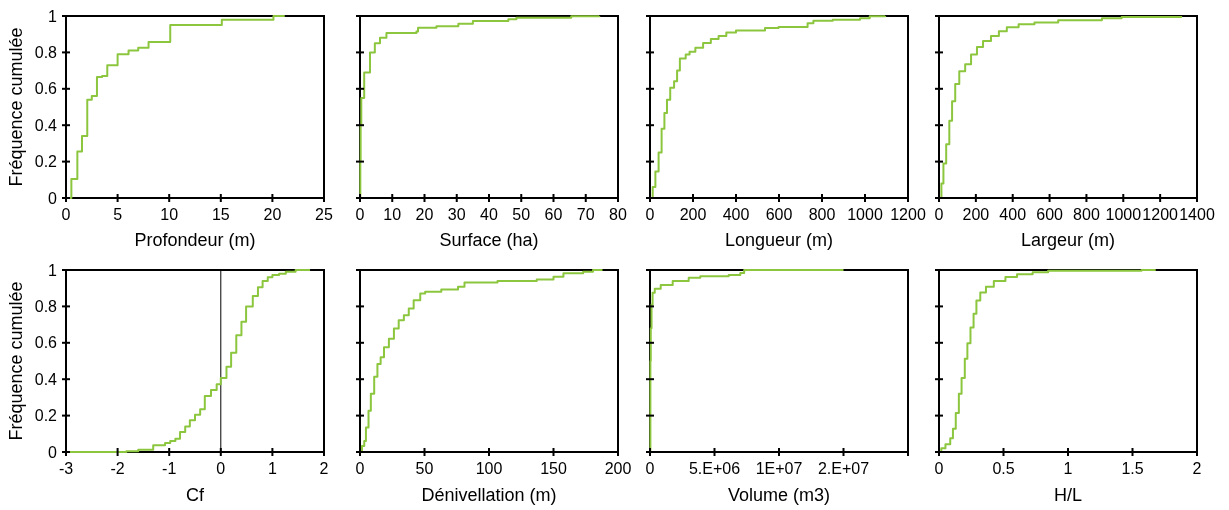  I want to click on x-tick-label: 70, so click(585, 214).